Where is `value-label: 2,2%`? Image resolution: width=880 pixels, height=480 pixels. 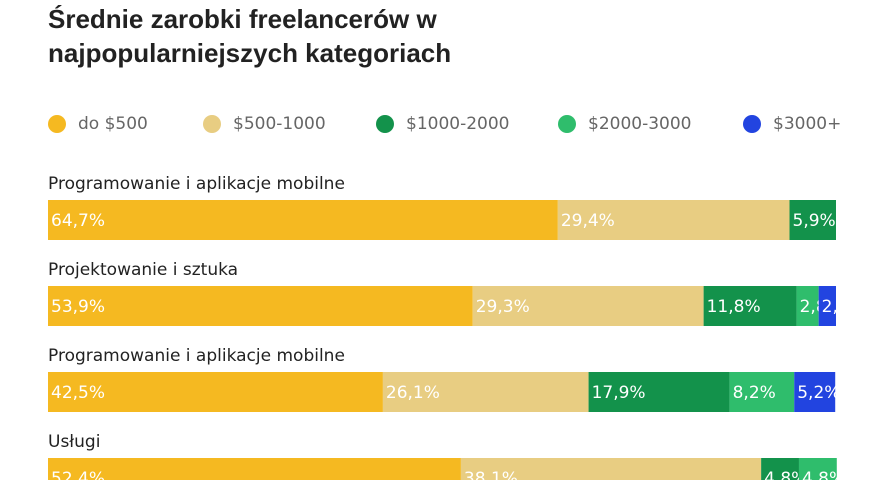 value-label: 2,2% is located at coordinates (843, 307).